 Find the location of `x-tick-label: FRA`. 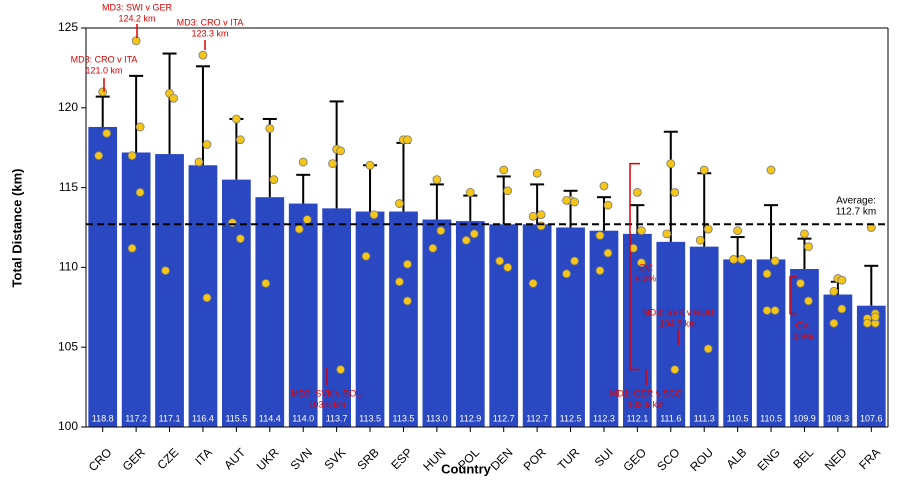

x-tick-label: FRA is located at coordinates (869, 458).